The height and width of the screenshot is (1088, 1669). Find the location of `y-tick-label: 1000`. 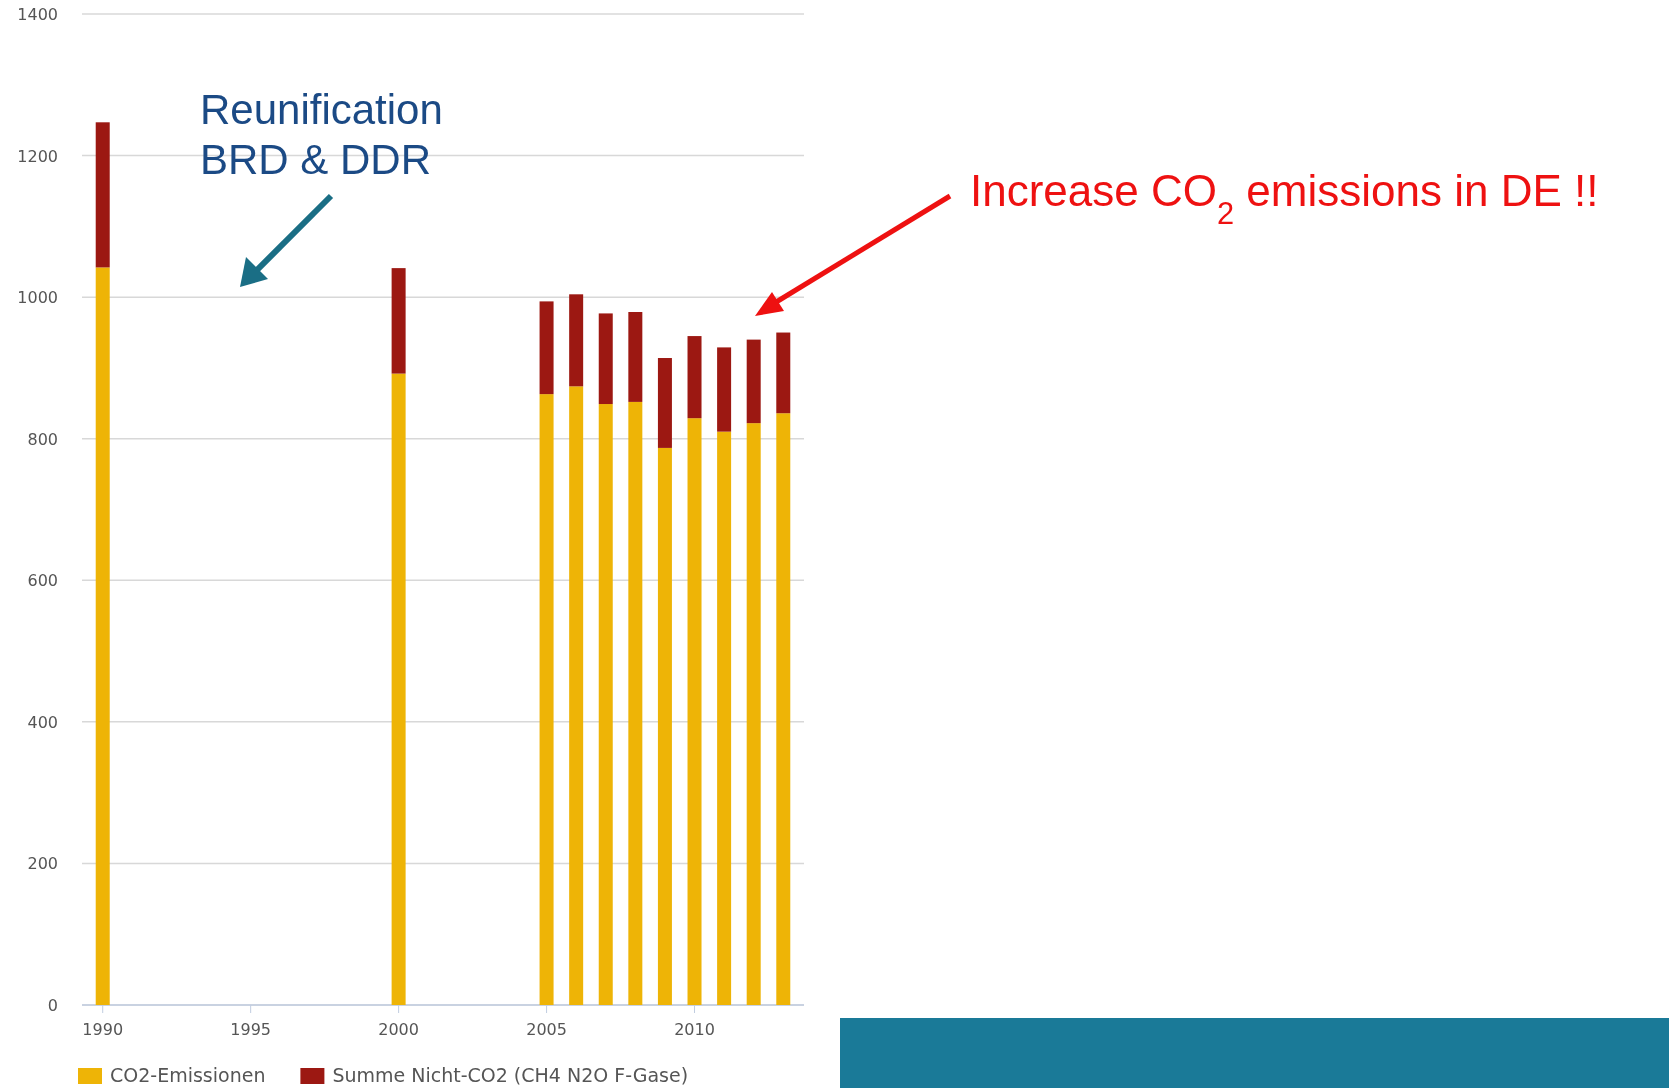

y-tick-label: 1000 is located at coordinates (37, 298).